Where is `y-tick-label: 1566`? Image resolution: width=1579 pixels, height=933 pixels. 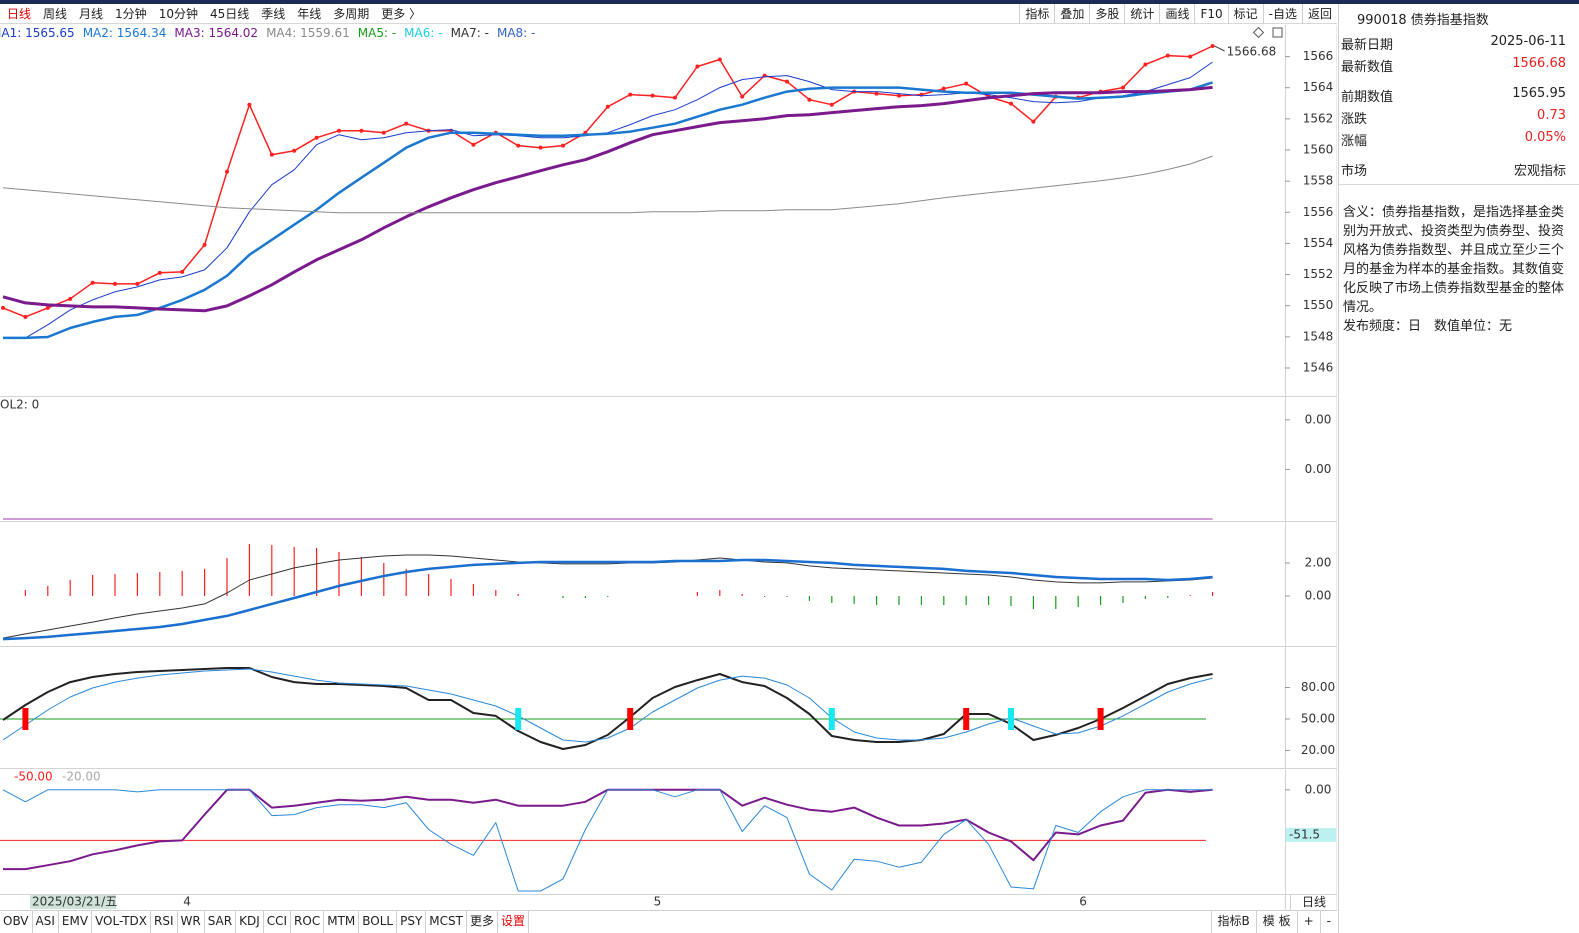
y-tick-label: 1566 is located at coordinates (1318, 56).